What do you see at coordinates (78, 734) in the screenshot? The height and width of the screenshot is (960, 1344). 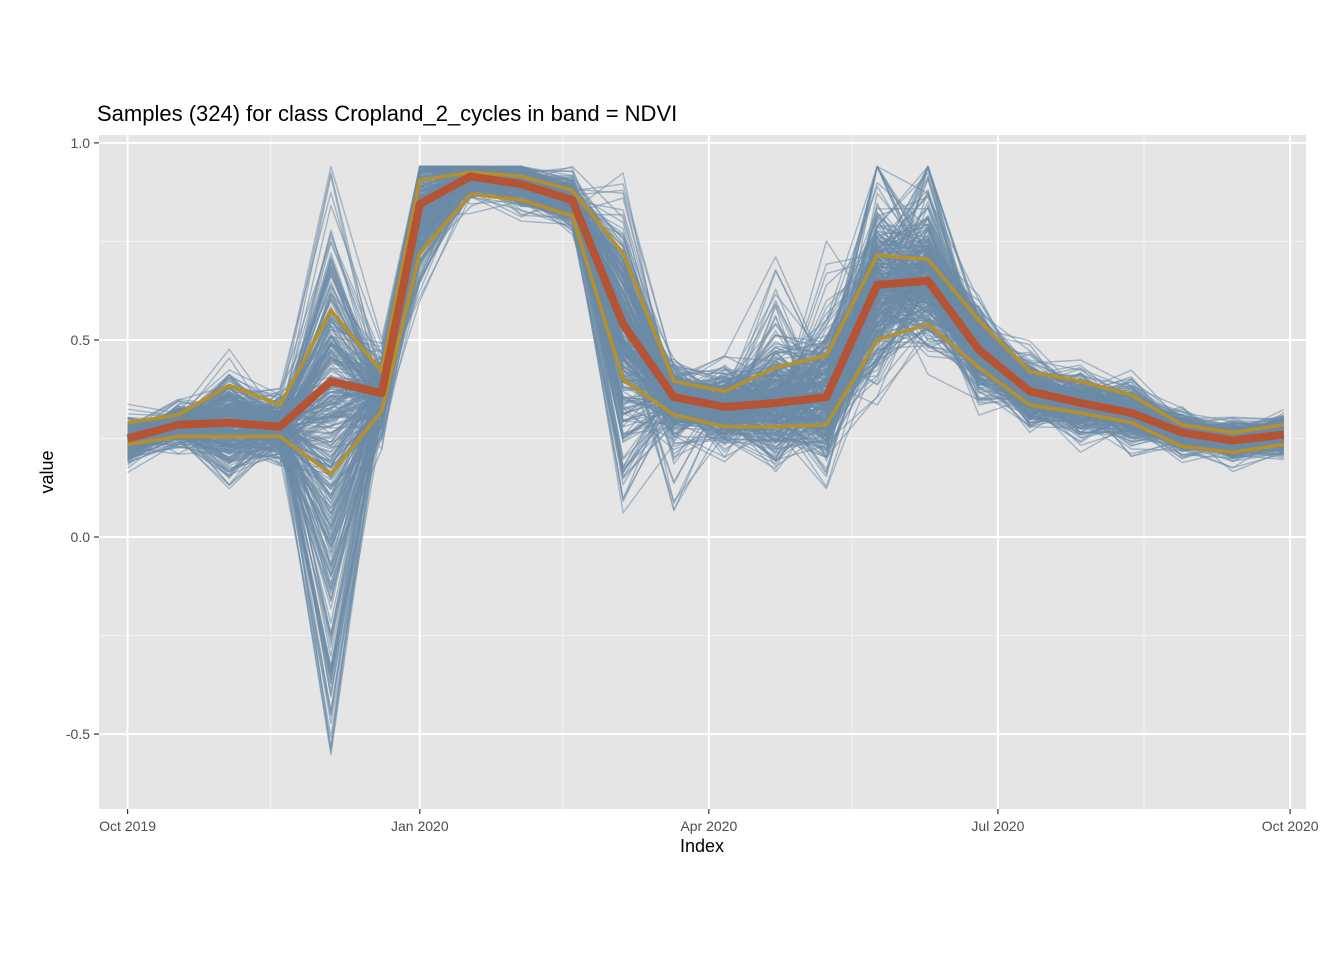 I see `y-tick-label: -0.5` at bounding box center [78, 734].